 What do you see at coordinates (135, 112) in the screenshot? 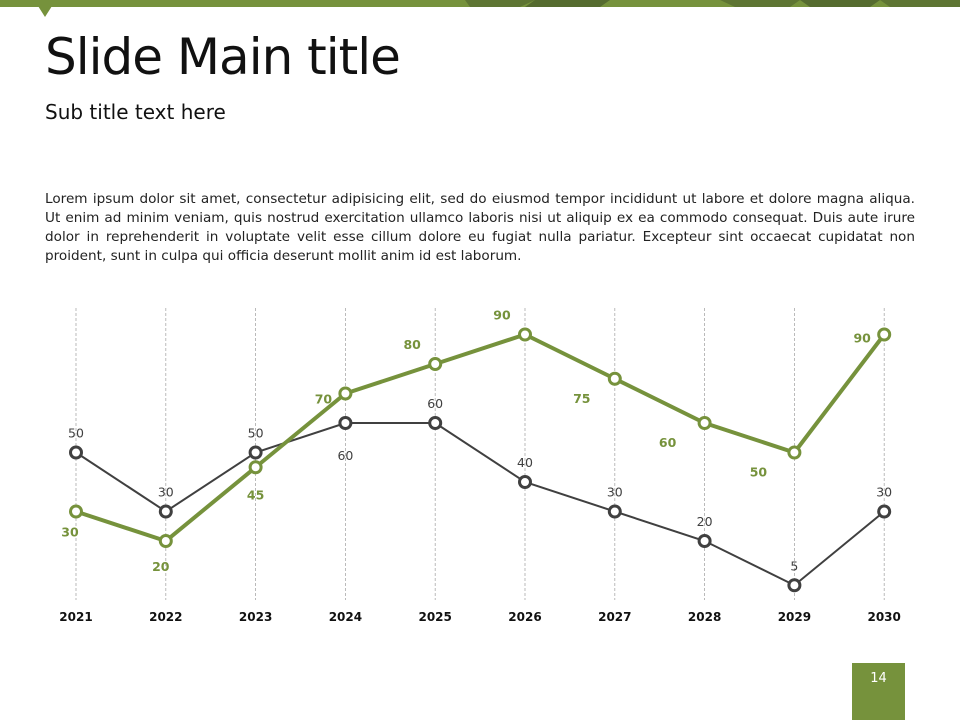
I see `page-subtitle: Sub title text here` at bounding box center [135, 112].